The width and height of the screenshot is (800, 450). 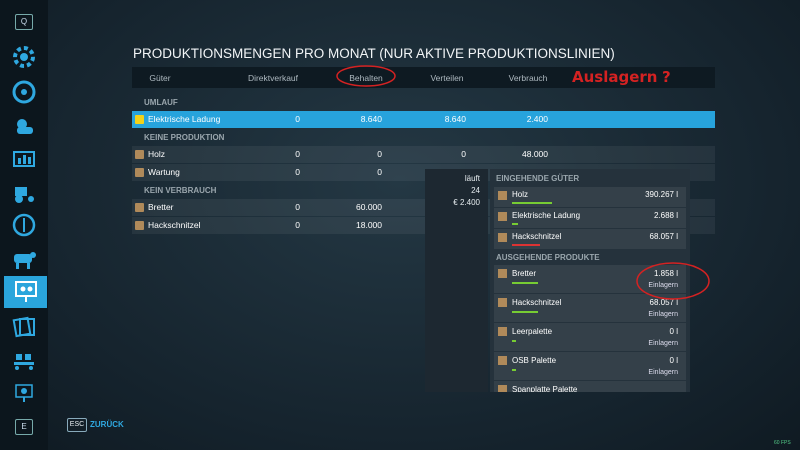 What do you see at coordinates (665, 215) in the screenshot?
I see `item-amount: 2.688 l` at bounding box center [665, 215].